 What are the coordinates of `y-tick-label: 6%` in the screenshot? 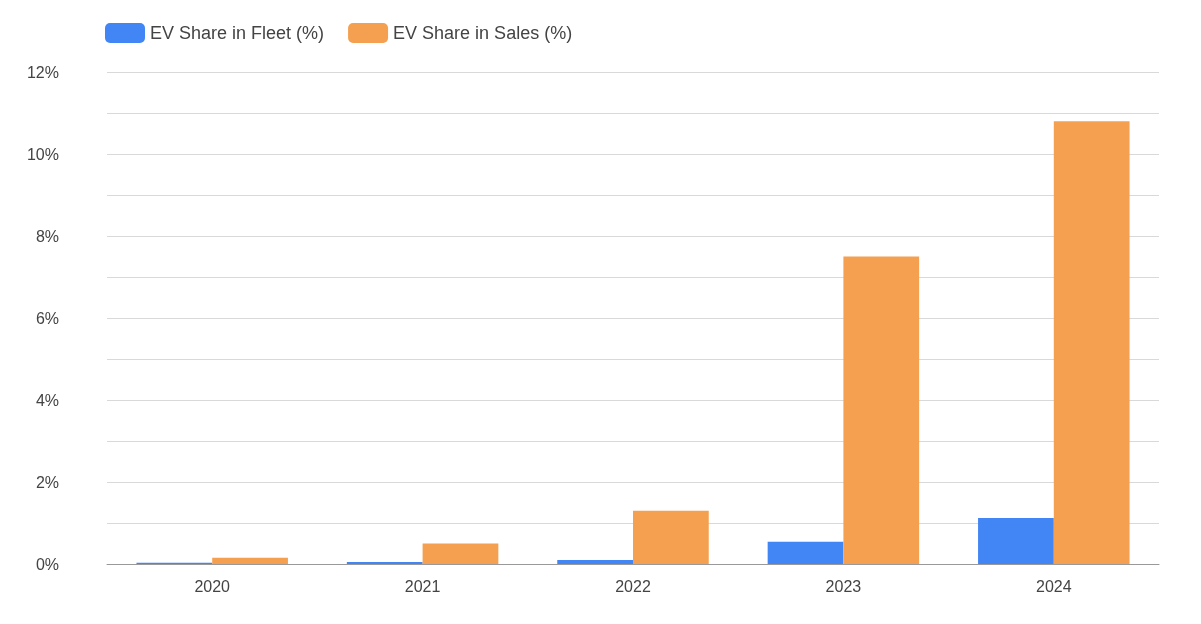 It's located at (47, 318).